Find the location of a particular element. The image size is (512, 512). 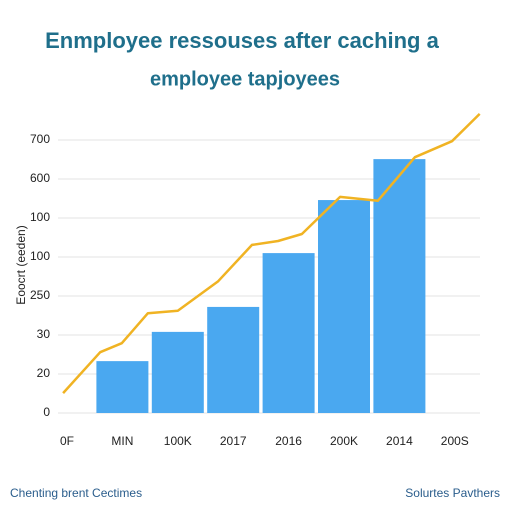

y-tick-label: 0 is located at coordinates (46, 412).